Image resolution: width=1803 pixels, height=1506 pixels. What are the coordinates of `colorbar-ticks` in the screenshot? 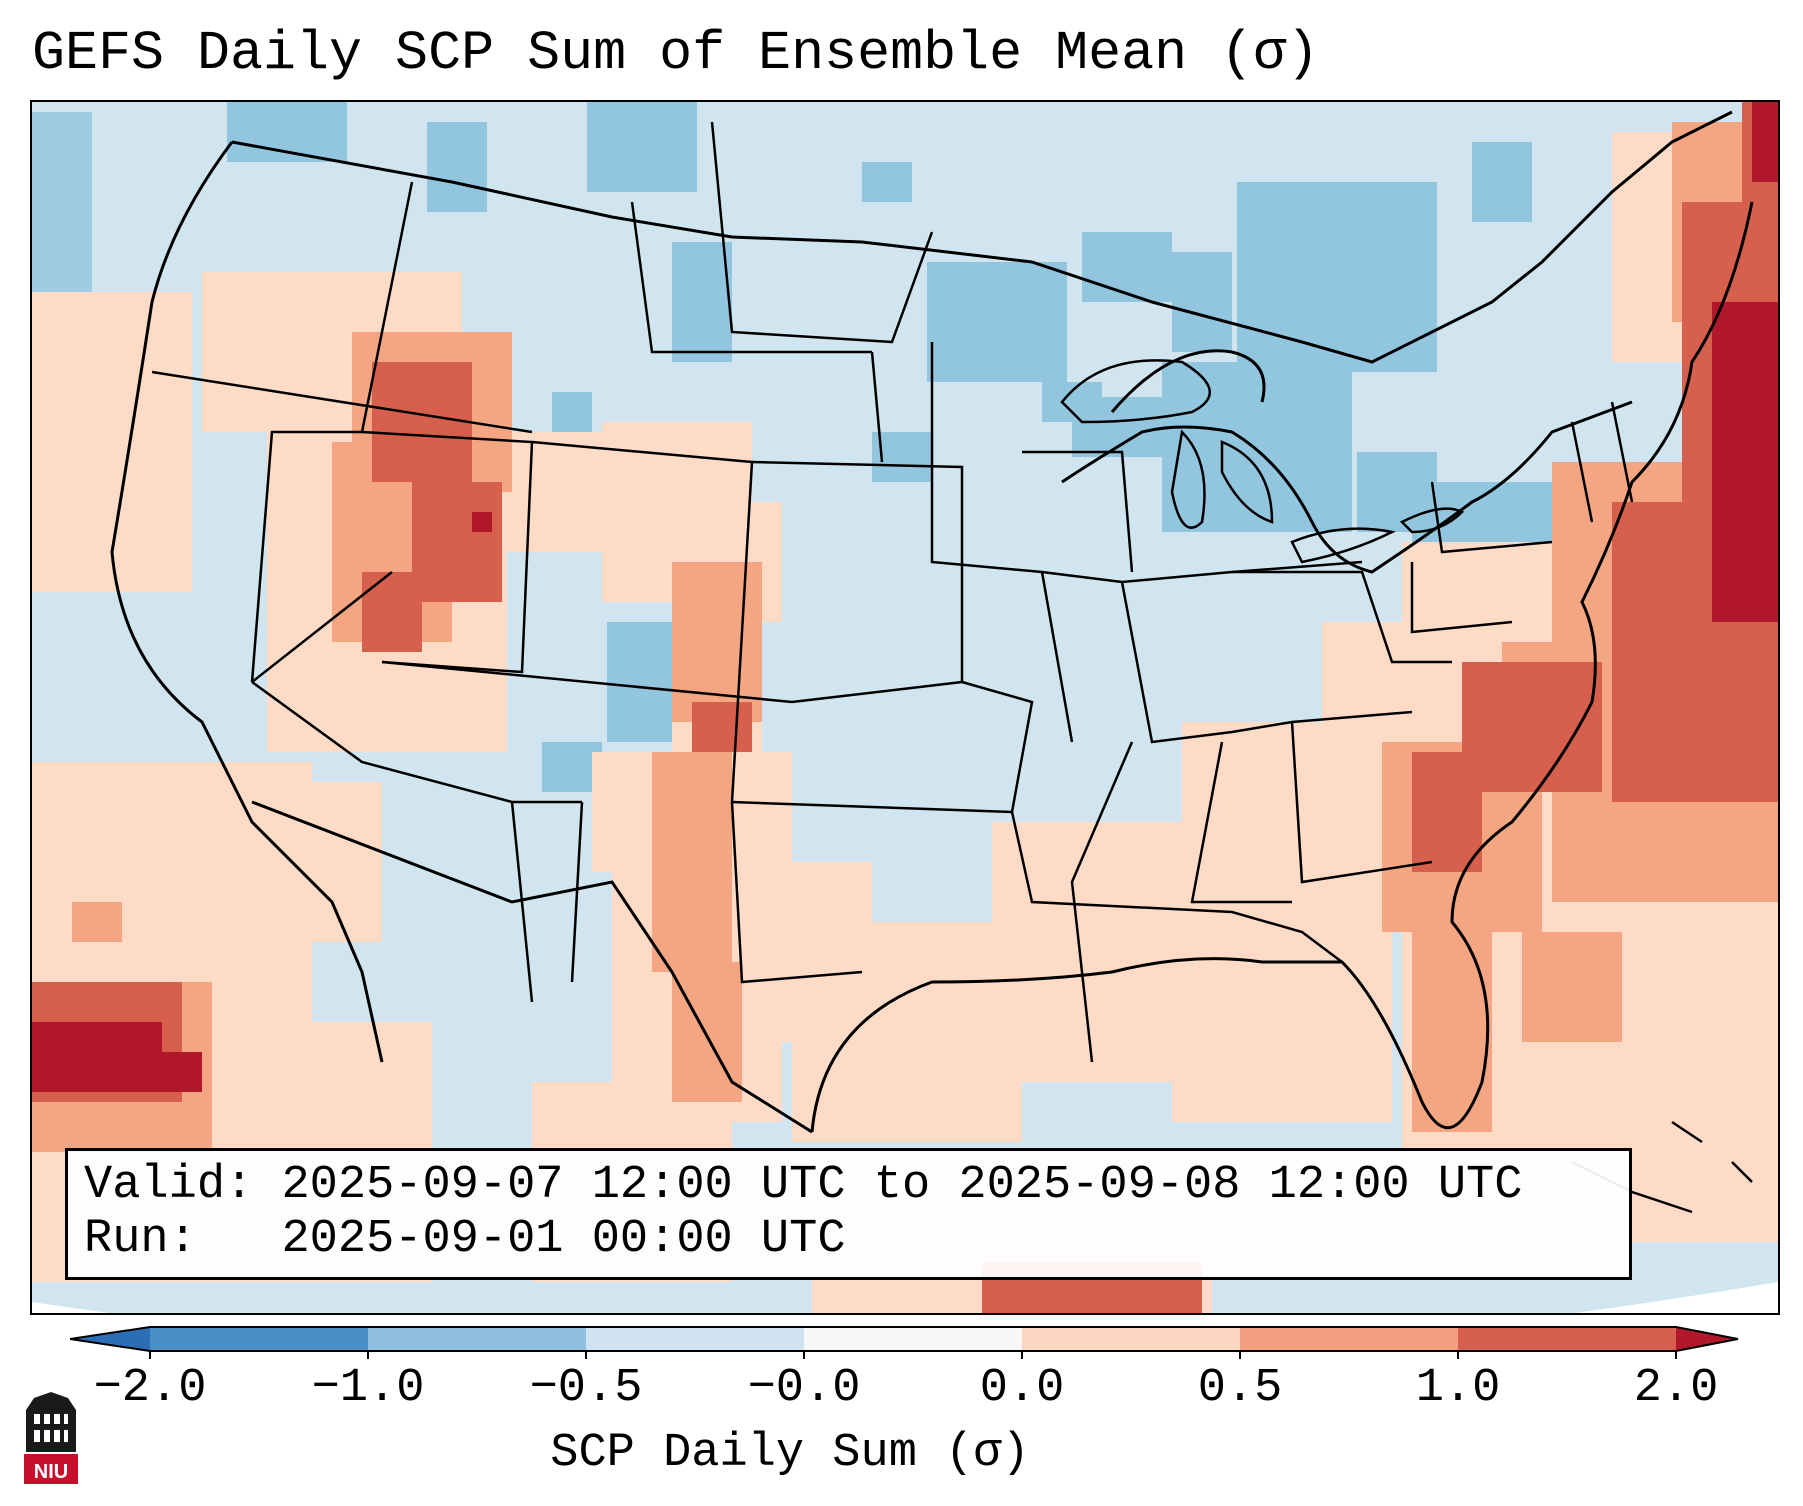 It's located at (913, 1355).